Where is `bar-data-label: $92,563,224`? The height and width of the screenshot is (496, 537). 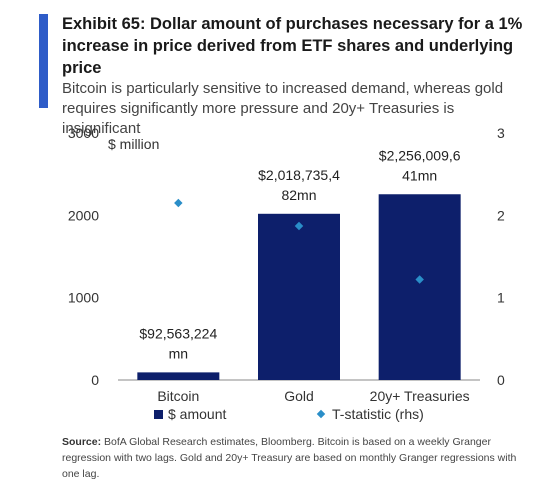
bar-data-label: $92,563,224 is located at coordinates (178, 333).